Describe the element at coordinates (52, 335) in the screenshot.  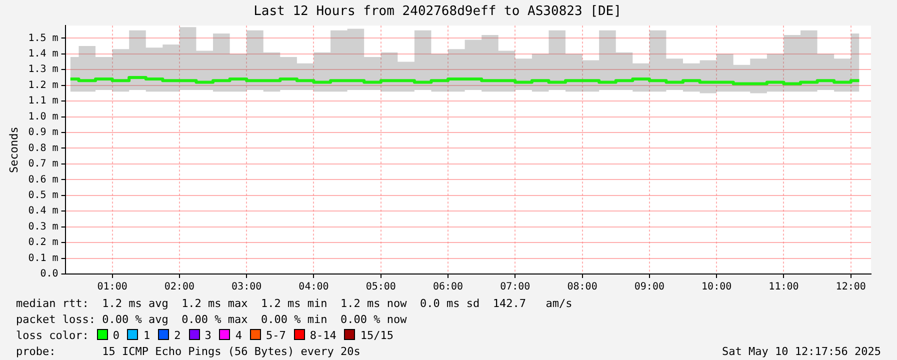
I see `text: loss color:` at that location.